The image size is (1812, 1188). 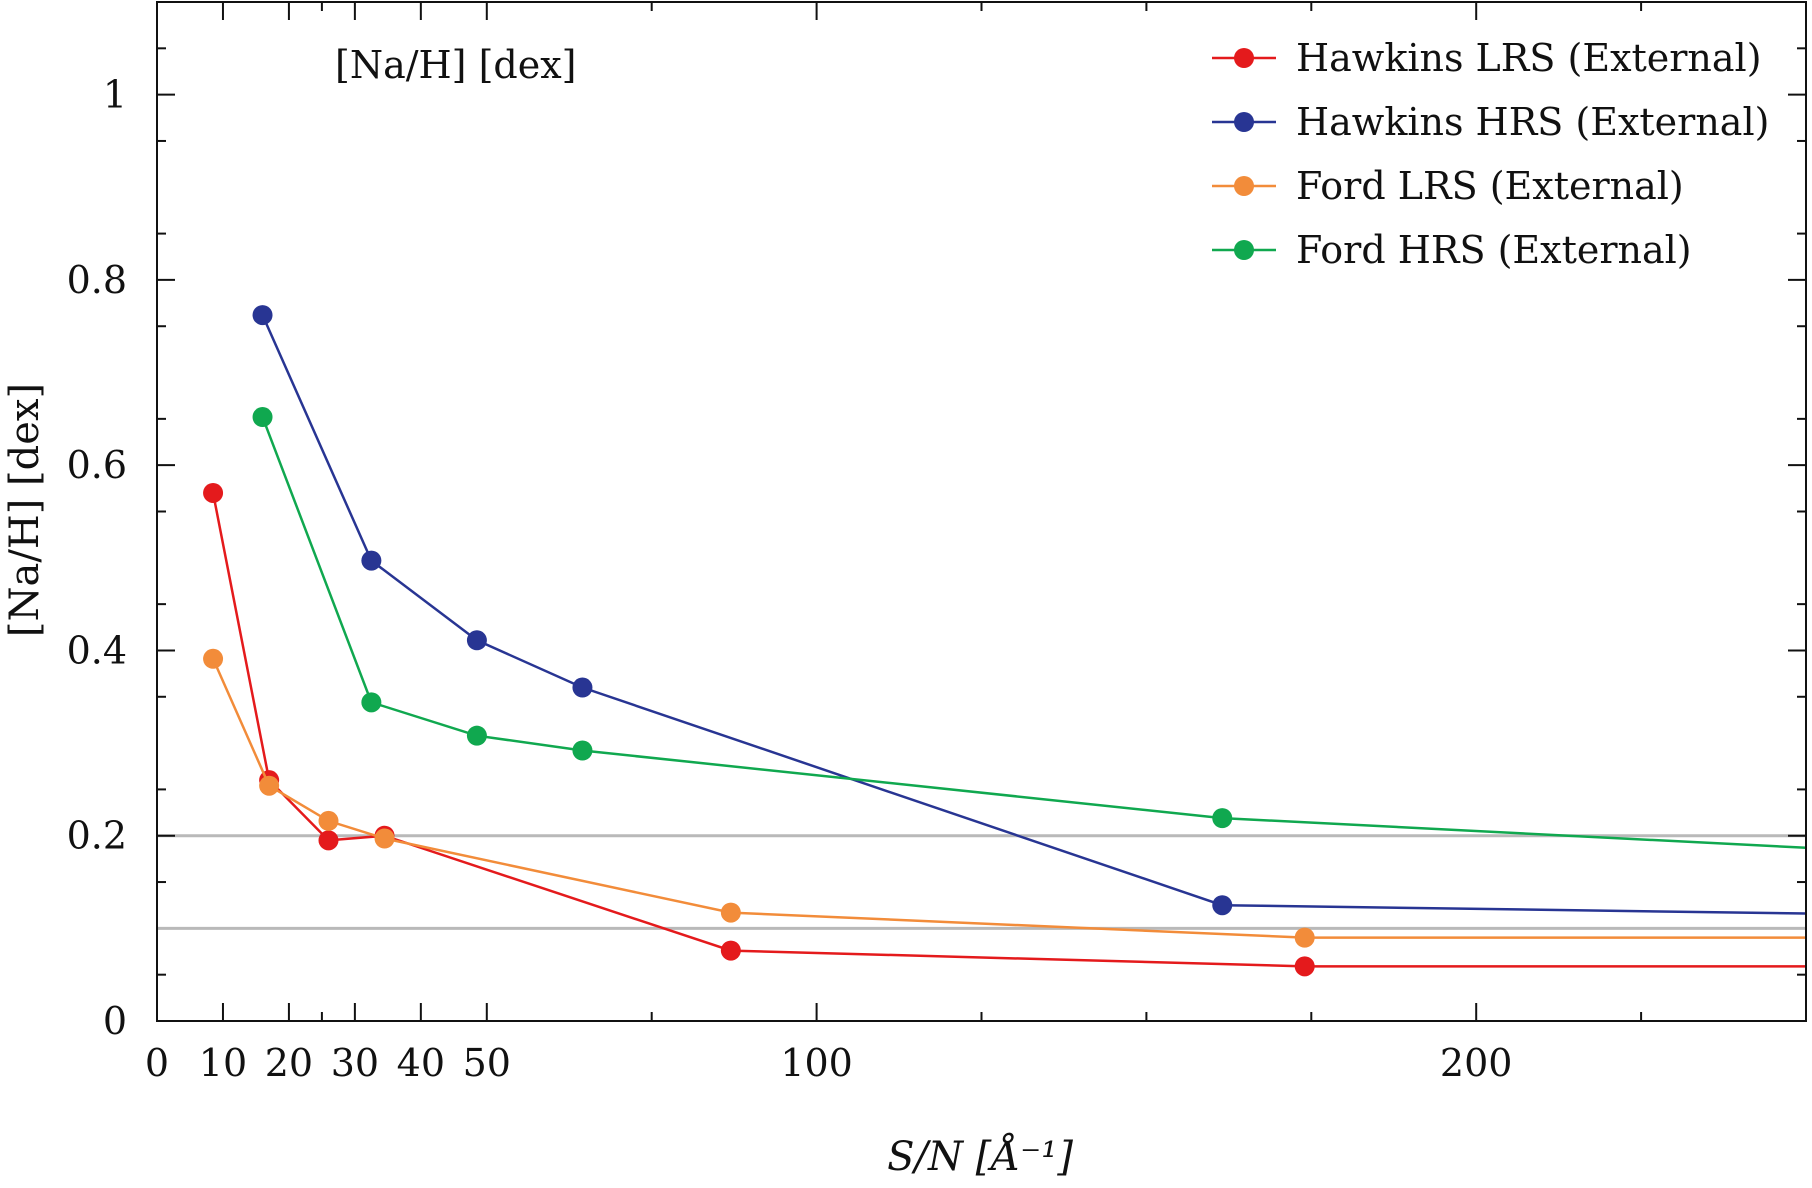 What do you see at coordinates (97, 280) in the screenshot?
I see `y-tick-label: 0.8` at bounding box center [97, 280].